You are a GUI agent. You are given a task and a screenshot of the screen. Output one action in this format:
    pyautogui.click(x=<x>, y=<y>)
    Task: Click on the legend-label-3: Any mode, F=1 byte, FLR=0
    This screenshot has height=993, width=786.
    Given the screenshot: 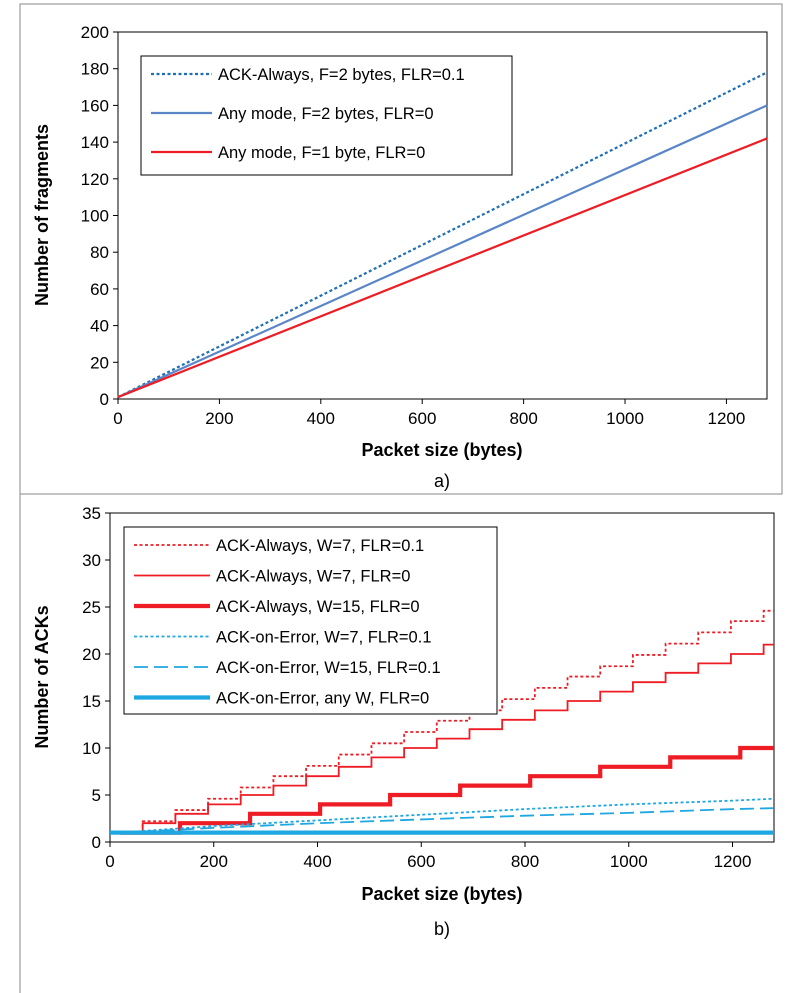 What is the action you would take?
    pyautogui.click(x=321, y=153)
    